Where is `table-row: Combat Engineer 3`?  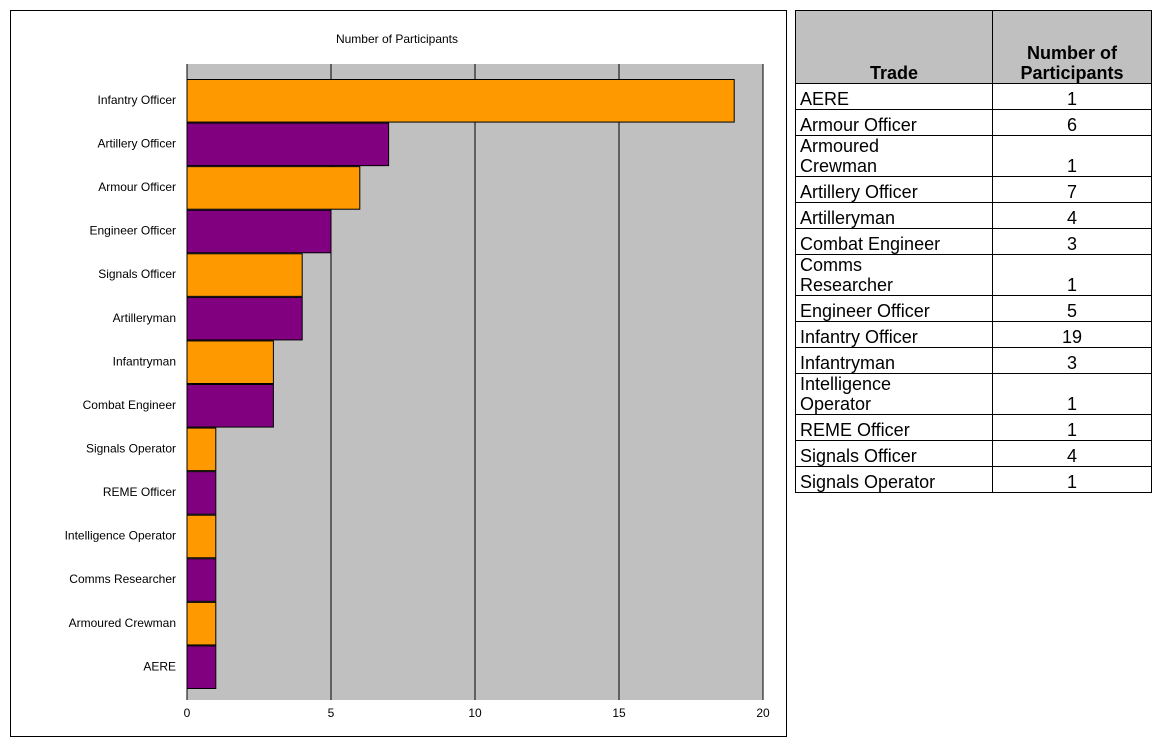
table-row: Combat Engineer 3 is located at coordinates (973, 241).